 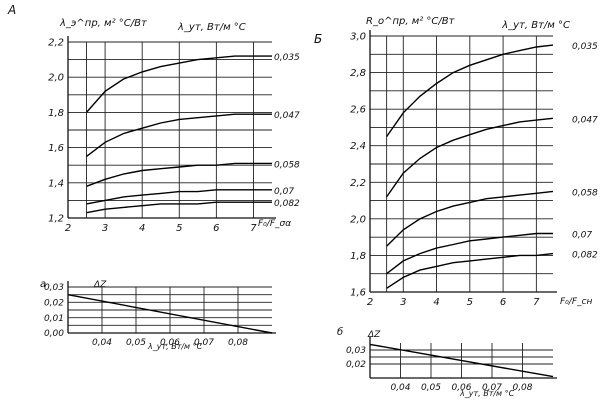 What do you see at coordinates (56, 183) in the screenshot?
I see `y-tick-label: 1,4` at bounding box center [56, 183].